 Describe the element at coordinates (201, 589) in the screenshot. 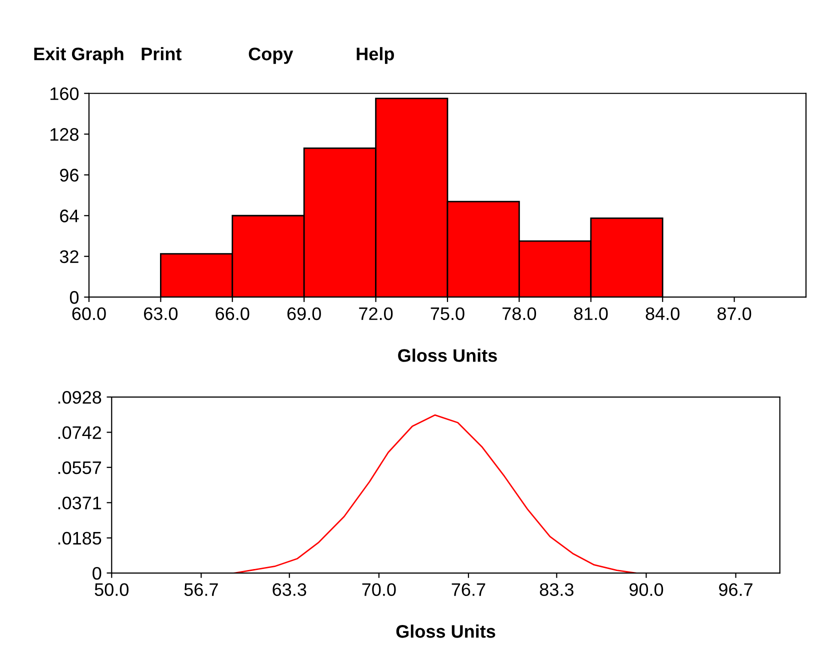

I see `x-tick-label: 56.7` at that location.